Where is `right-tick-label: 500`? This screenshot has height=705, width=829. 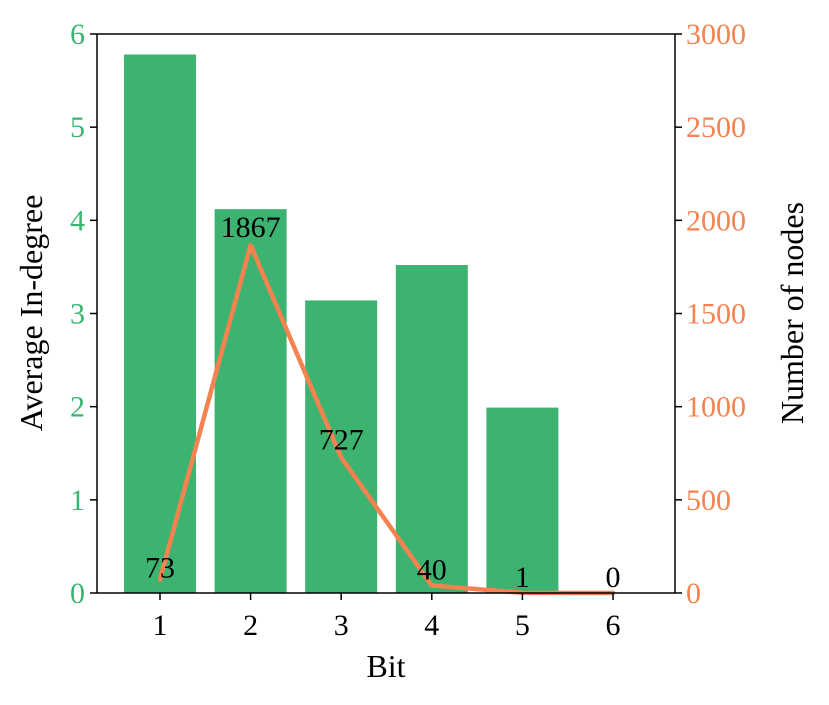 right-tick-label: 500 is located at coordinates (708, 500).